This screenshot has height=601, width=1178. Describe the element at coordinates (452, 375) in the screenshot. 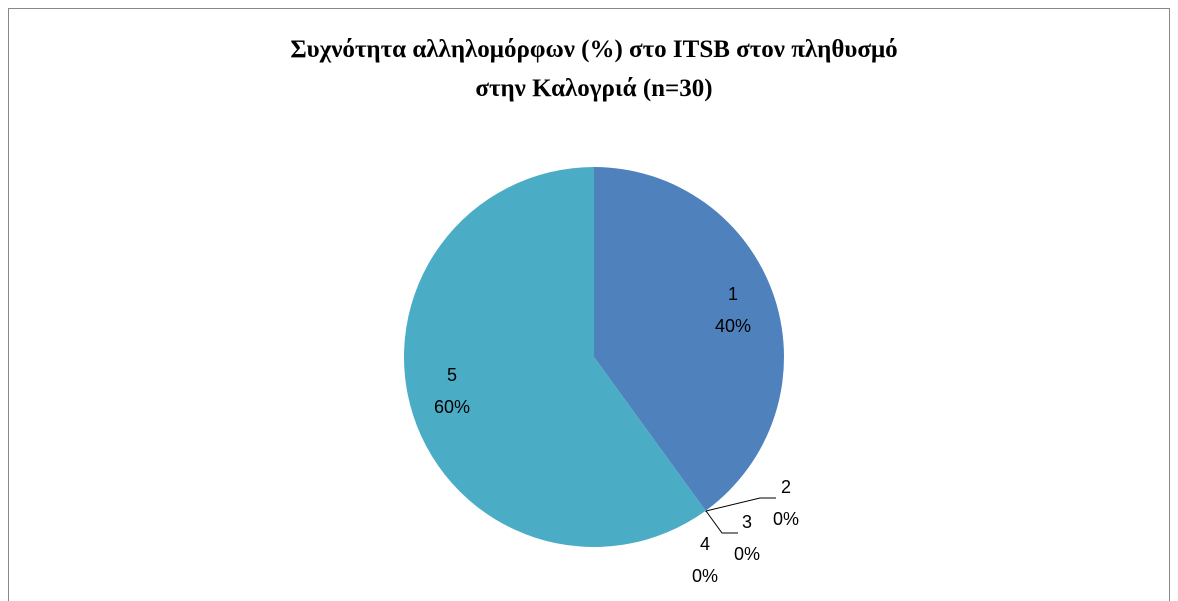

I see `slice-label: 5` at that location.